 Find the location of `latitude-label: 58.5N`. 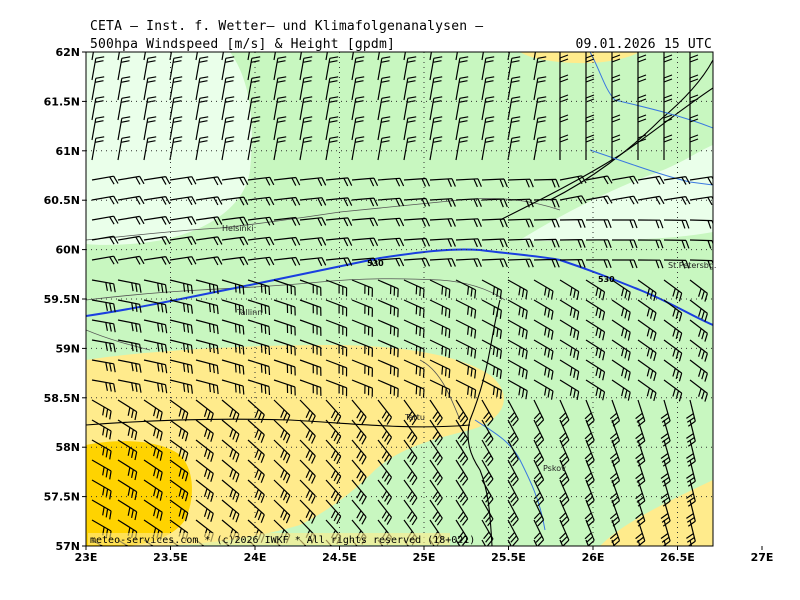

latitude-label: 58.5N is located at coordinates (62, 398).